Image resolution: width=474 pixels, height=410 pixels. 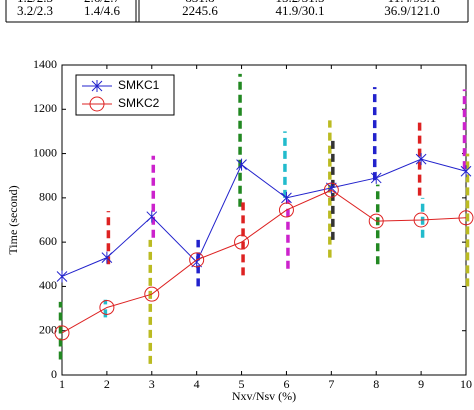 I want to click on table, so click(x=237, y=11).